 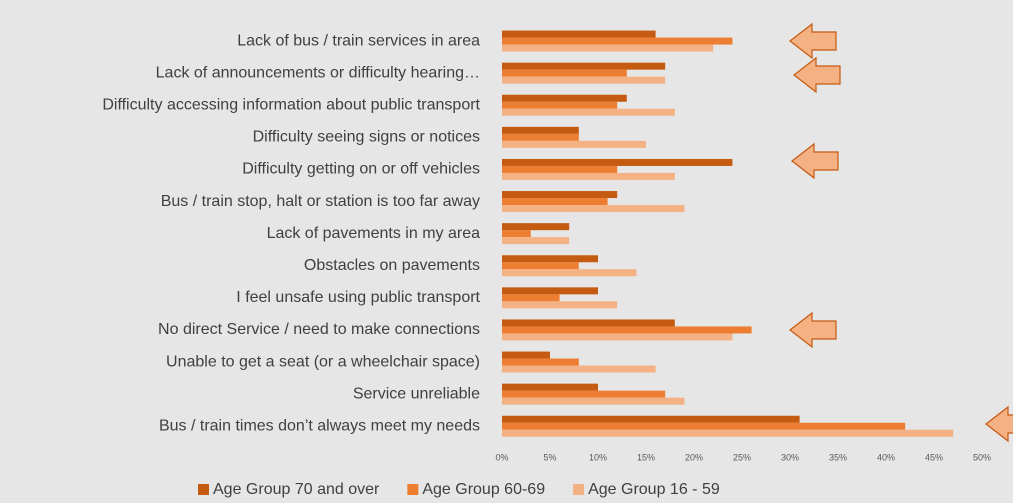 I want to click on x-tick-label: 15%, so click(x=646, y=457).